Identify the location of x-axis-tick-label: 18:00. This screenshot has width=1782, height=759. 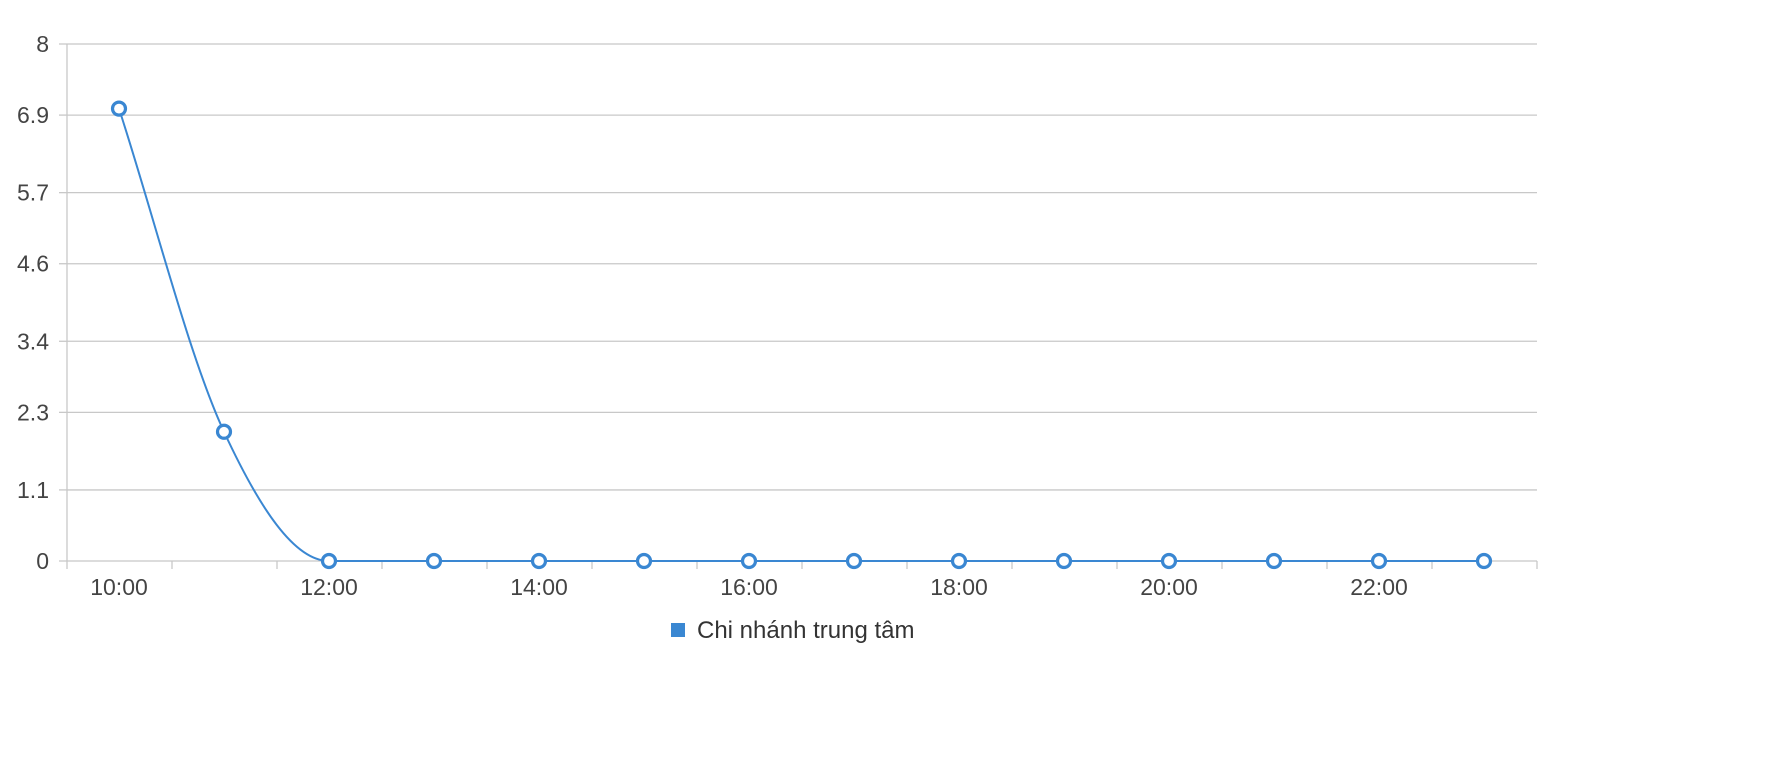
(959, 587).